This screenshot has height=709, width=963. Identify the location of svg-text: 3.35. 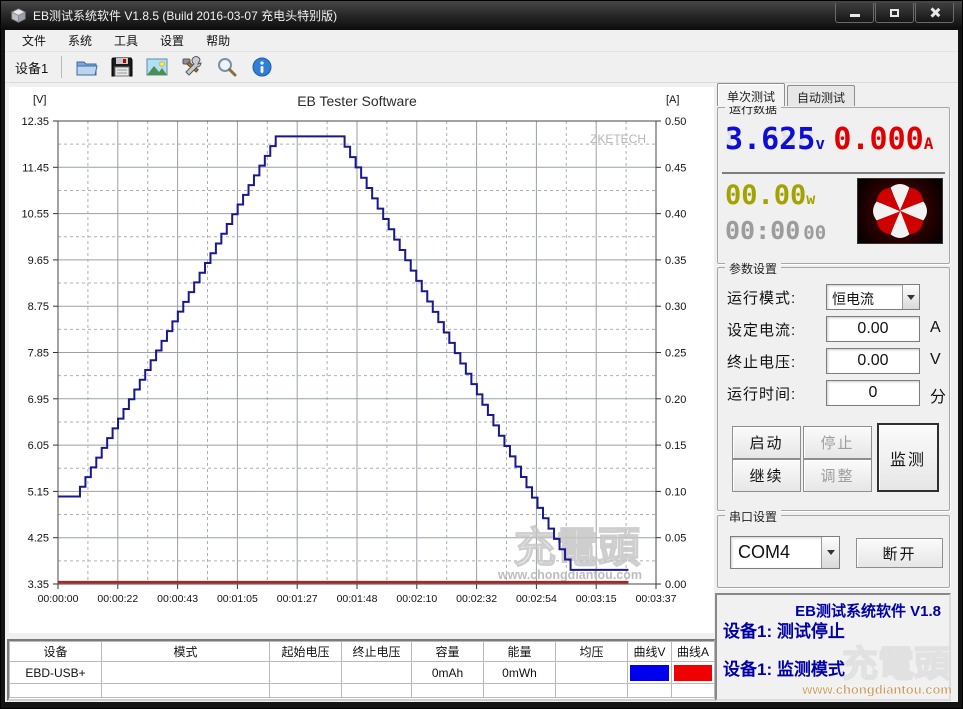
(38, 585).